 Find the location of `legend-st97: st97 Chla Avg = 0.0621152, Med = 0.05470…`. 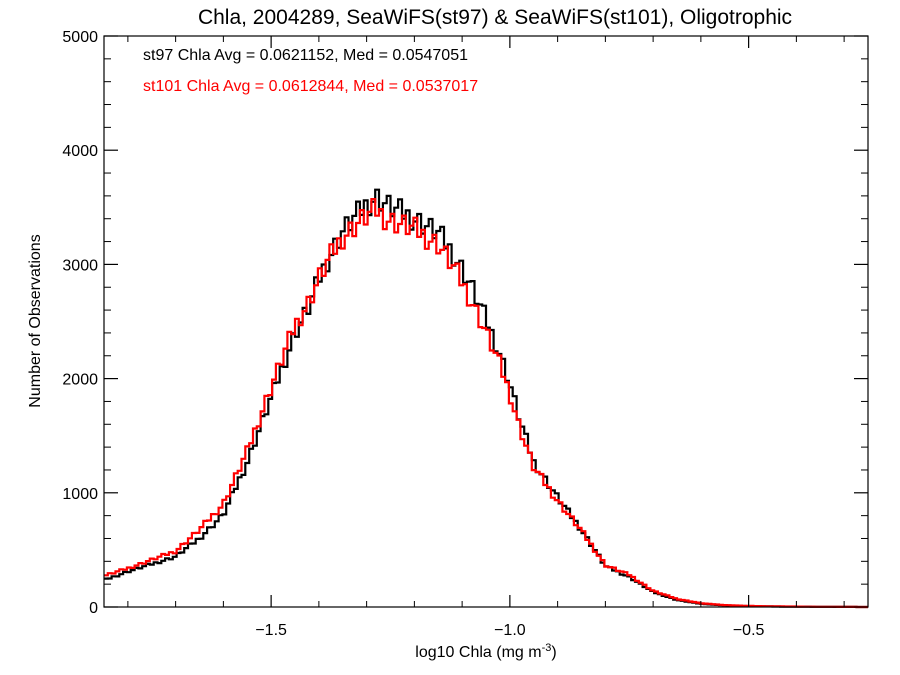

legend-st97: st97 Chla Avg = 0.0621152, Med = 0.05470… is located at coordinates (305, 55).